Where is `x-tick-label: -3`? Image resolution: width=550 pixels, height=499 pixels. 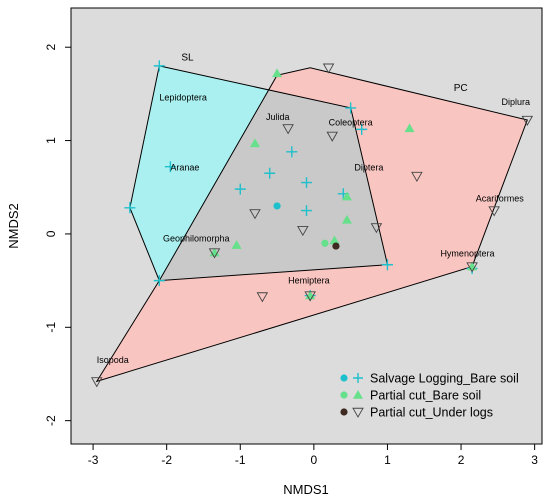
x-tick-label: -3 is located at coordinates (93, 460).